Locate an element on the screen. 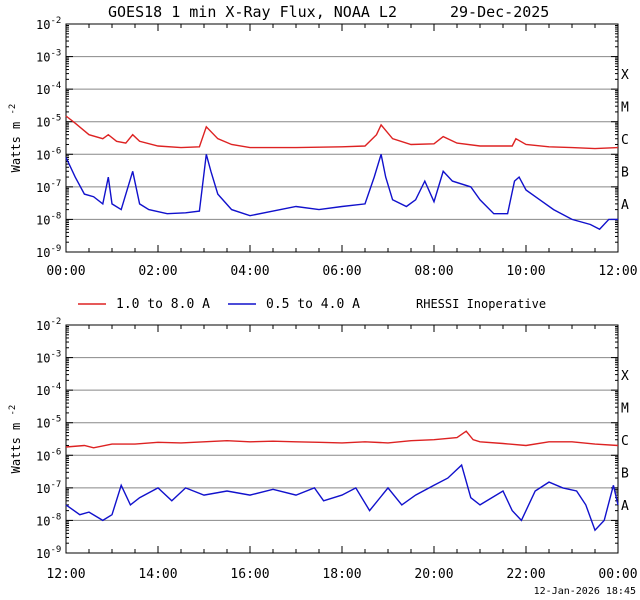 This screenshot has height=600, width=640. x-tick-label: 22:00 is located at coordinates (525, 574).